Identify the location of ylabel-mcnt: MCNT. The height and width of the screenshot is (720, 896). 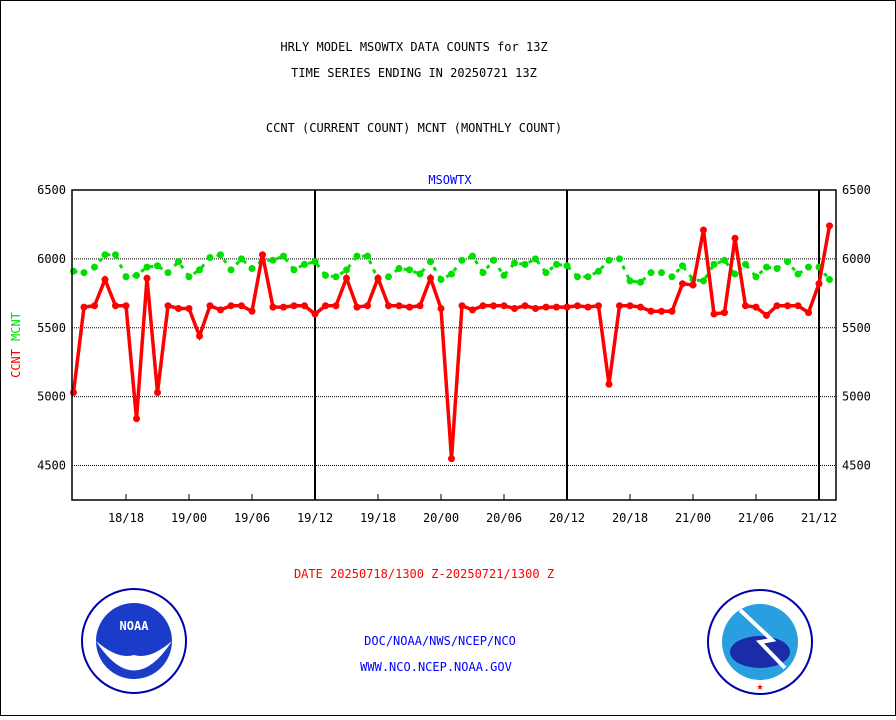
(16, 326).